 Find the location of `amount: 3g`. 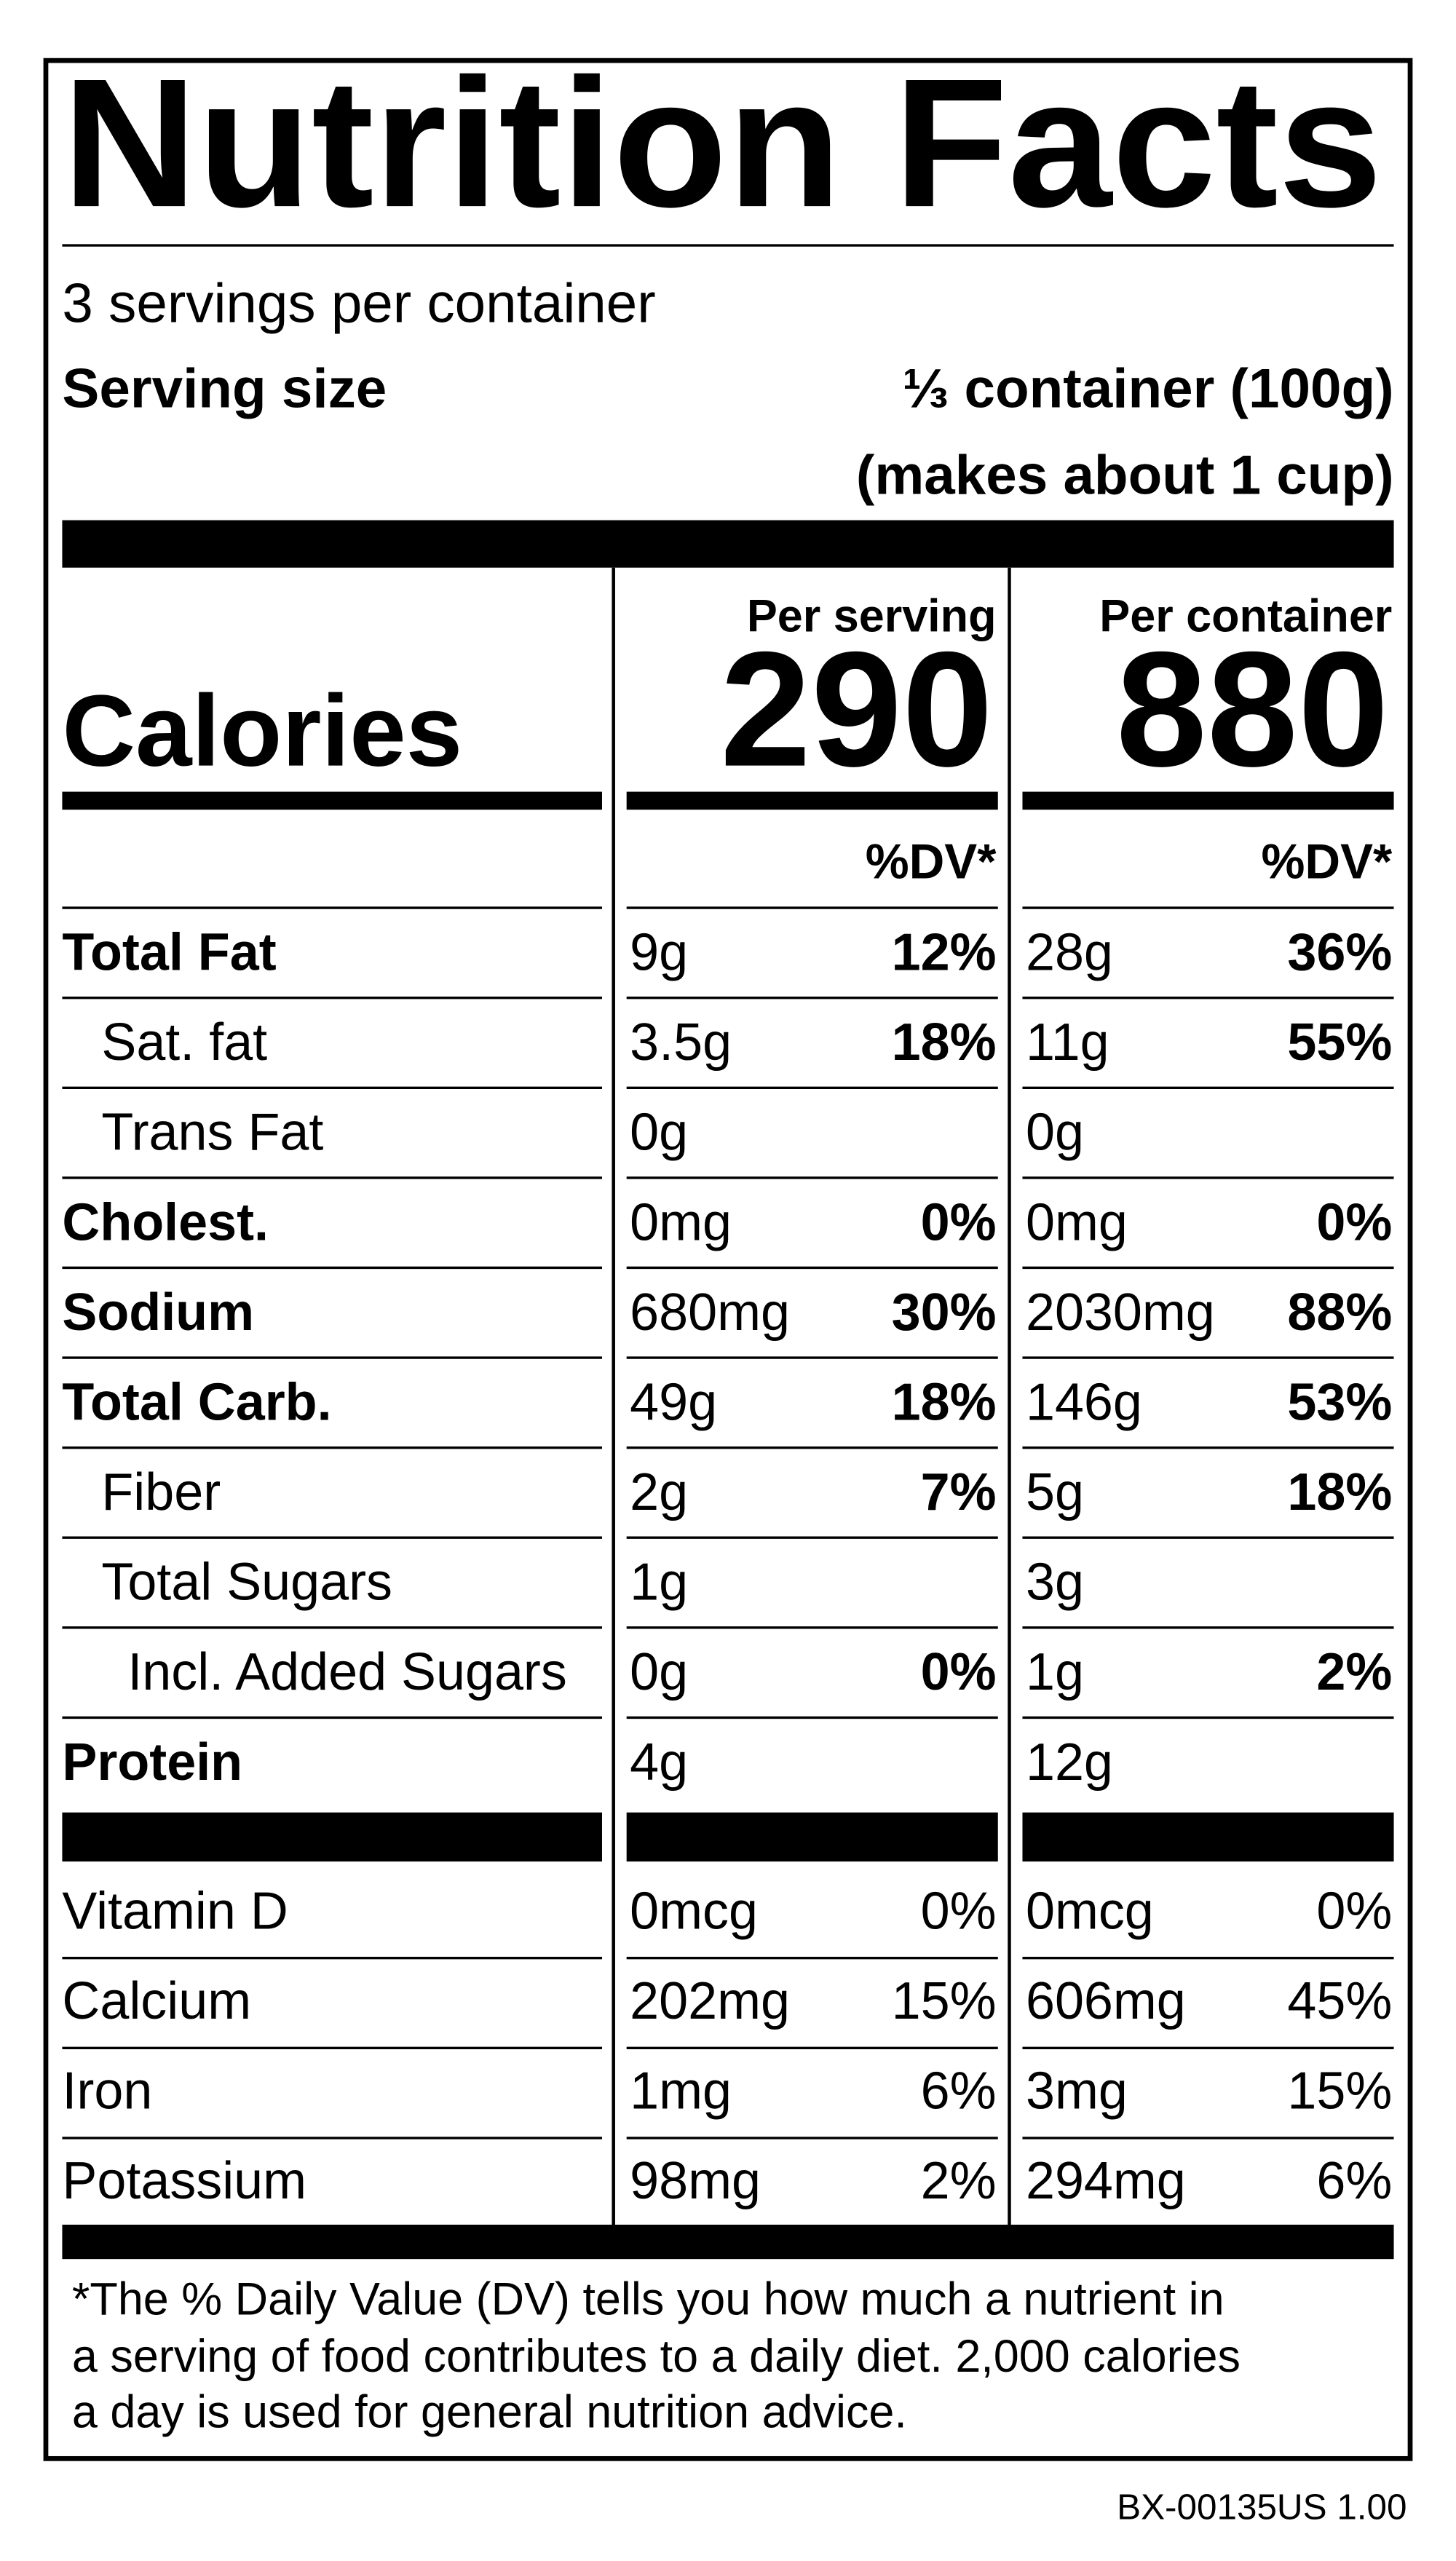

amount: 3g is located at coordinates (1055, 1582).